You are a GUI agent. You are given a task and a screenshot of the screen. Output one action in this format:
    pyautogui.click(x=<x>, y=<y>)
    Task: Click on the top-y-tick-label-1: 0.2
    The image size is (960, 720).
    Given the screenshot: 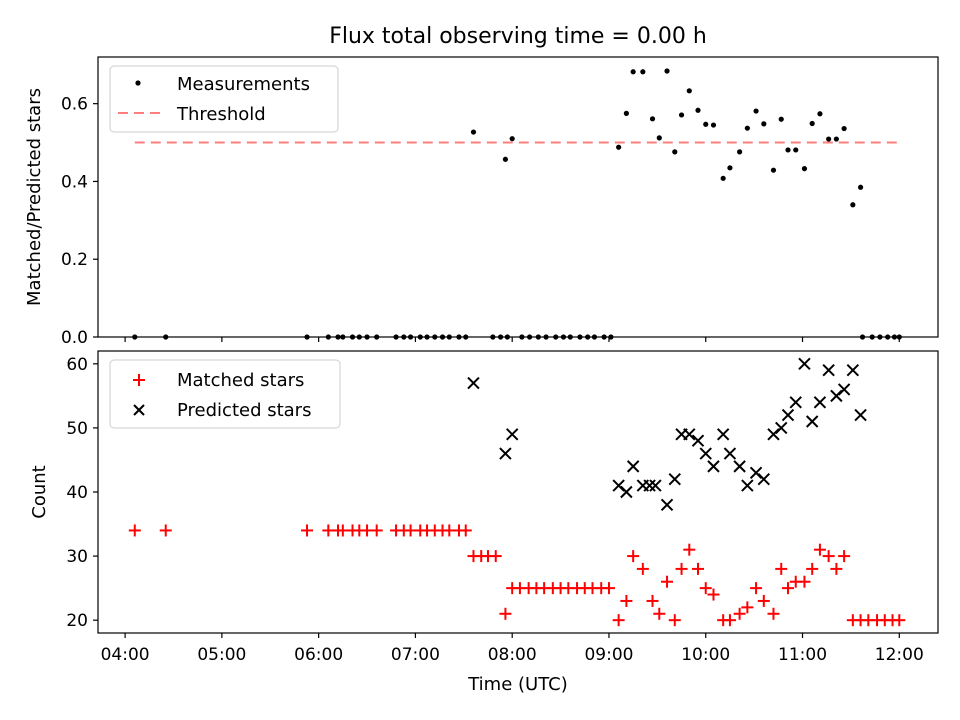 What is the action you would take?
    pyautogui.click(x=74, y=260)
    